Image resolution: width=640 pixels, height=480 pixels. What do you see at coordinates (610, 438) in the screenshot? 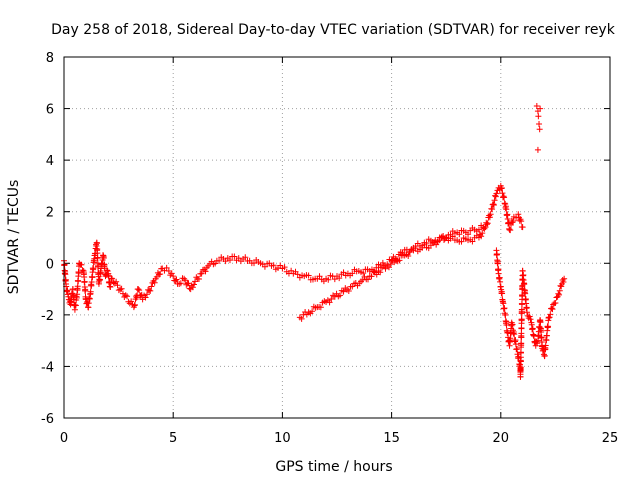
I see `x-tick-label: 25` at bounding box center [610, 438].